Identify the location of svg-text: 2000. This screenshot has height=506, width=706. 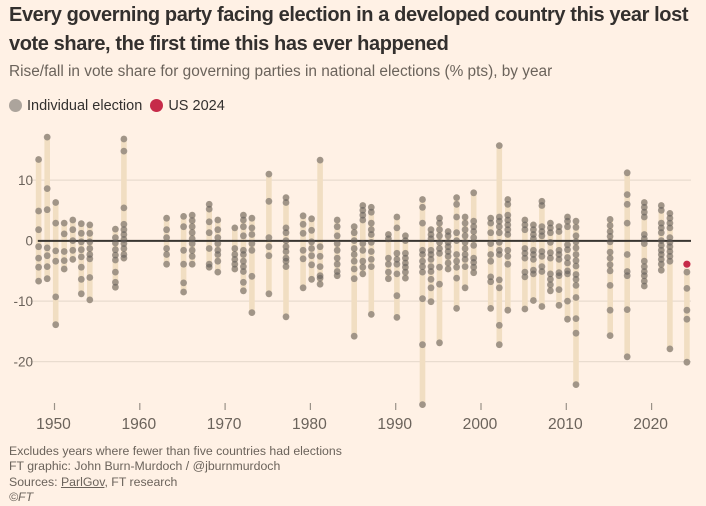
(480, 424).